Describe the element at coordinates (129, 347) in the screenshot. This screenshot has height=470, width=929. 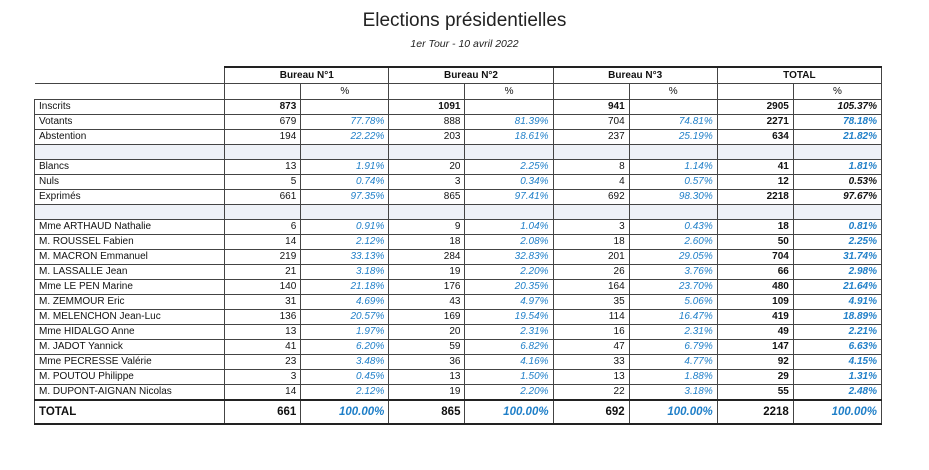
I see `row-label: M. JADOT Yannick` at that location.